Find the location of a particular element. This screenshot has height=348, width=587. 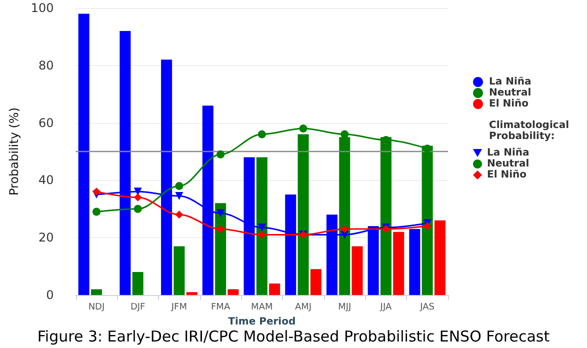

x-tick-label: JJA is located at coordinates (385, 307).